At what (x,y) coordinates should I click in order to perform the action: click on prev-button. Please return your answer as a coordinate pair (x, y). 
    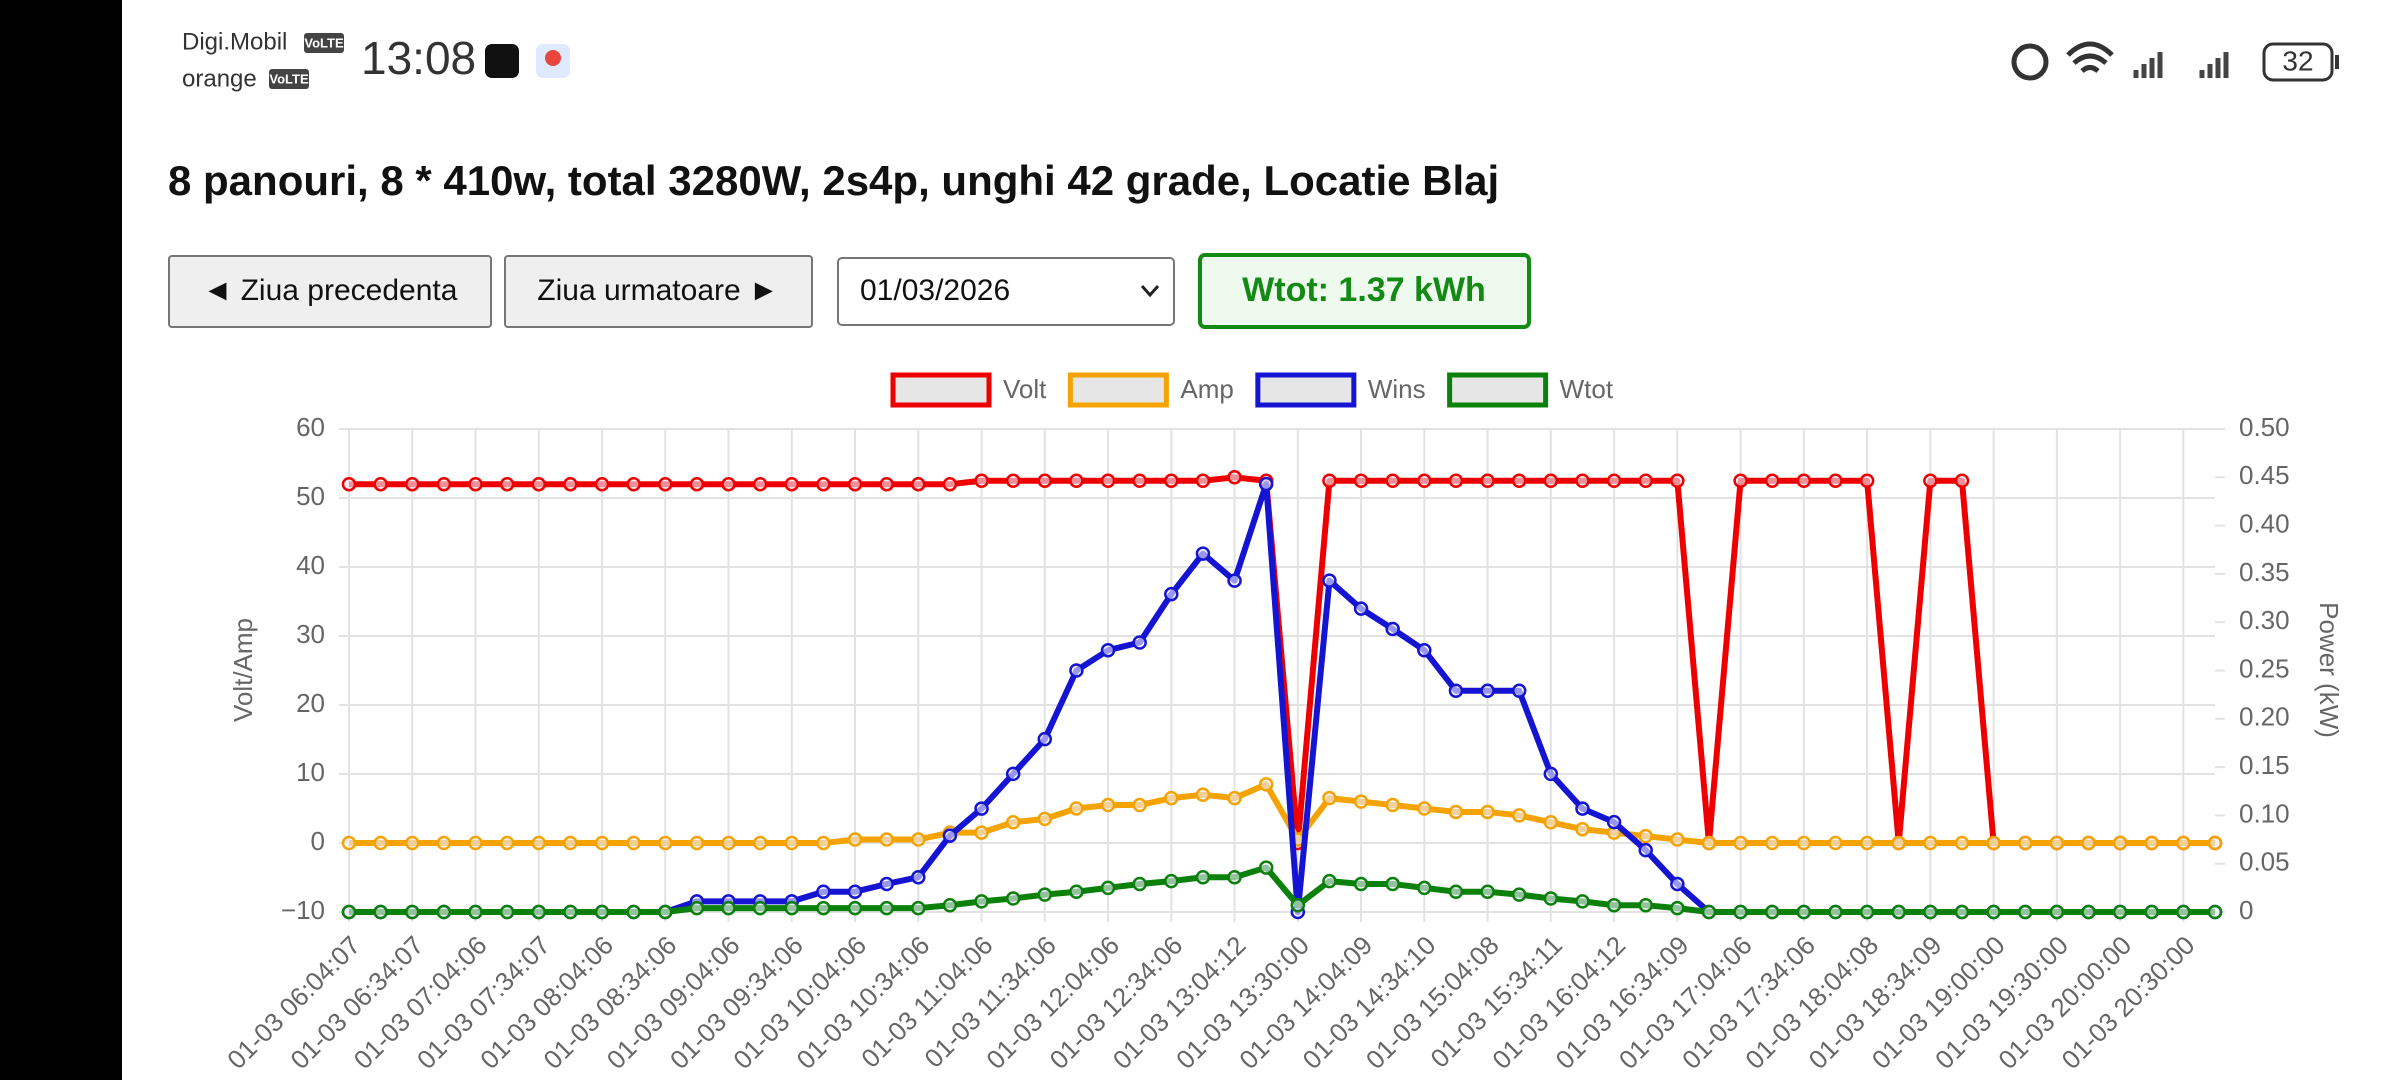
    Looking at the image, I should click on (330, 291).